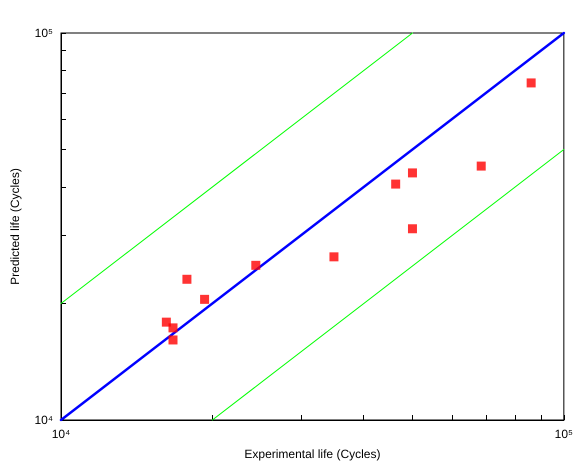 This screenshot has width=576, height=470. I want to click on y-axis-title: Predicted life (Cycles), so click(15, 226).